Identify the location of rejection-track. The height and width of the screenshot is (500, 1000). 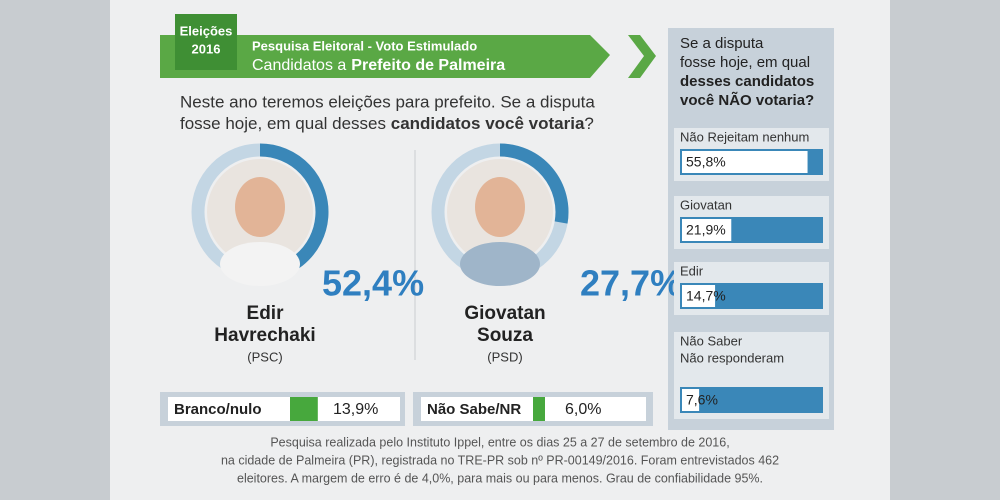
(751, 400).